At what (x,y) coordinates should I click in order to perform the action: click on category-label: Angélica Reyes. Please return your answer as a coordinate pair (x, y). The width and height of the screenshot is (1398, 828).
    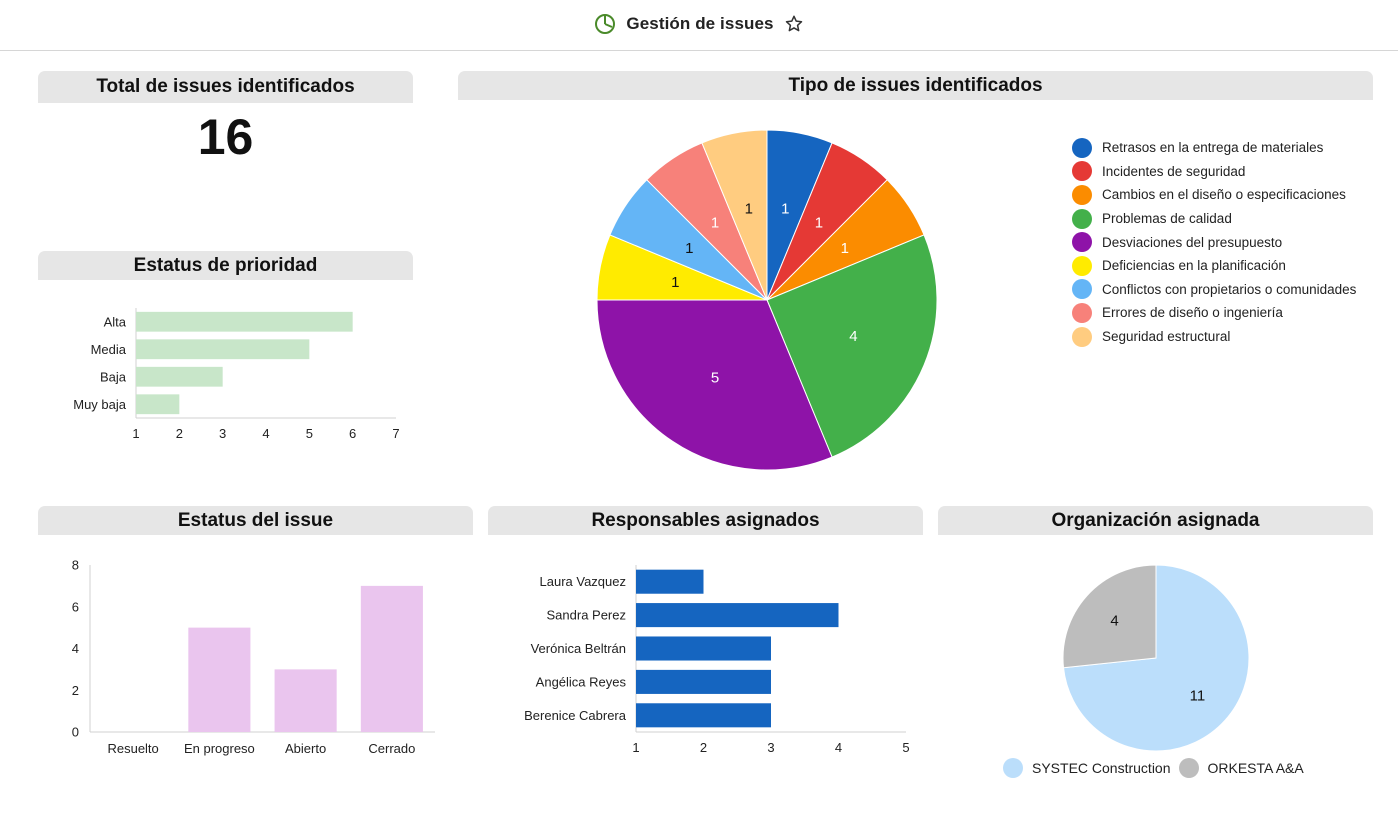
    Looking at the image, I should click on (581, 681).